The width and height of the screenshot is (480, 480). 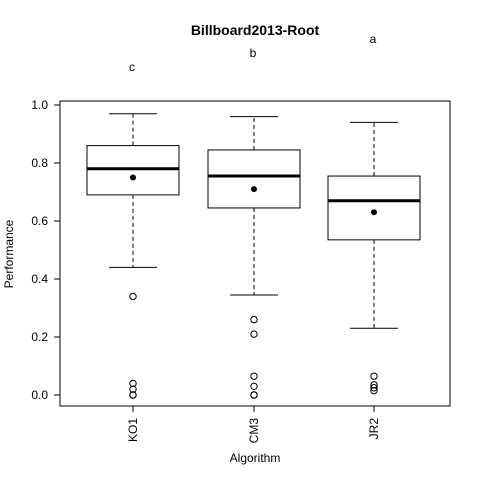 I want to click on y-tick-label: 0.2, so click(x=39, y=337).